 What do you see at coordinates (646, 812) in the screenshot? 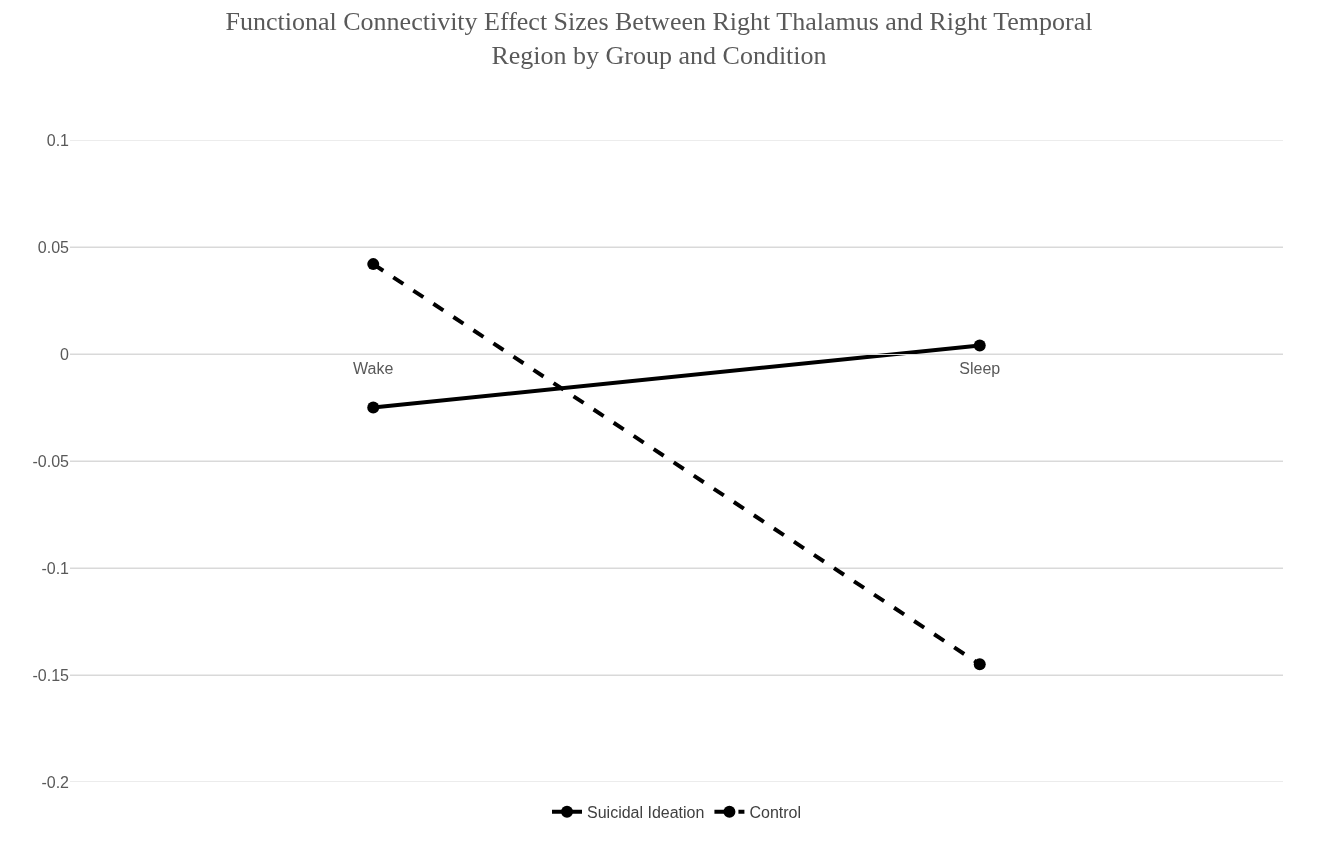
I see `legend-label: Suicidal Ideation` at bounding box center [646, 812].